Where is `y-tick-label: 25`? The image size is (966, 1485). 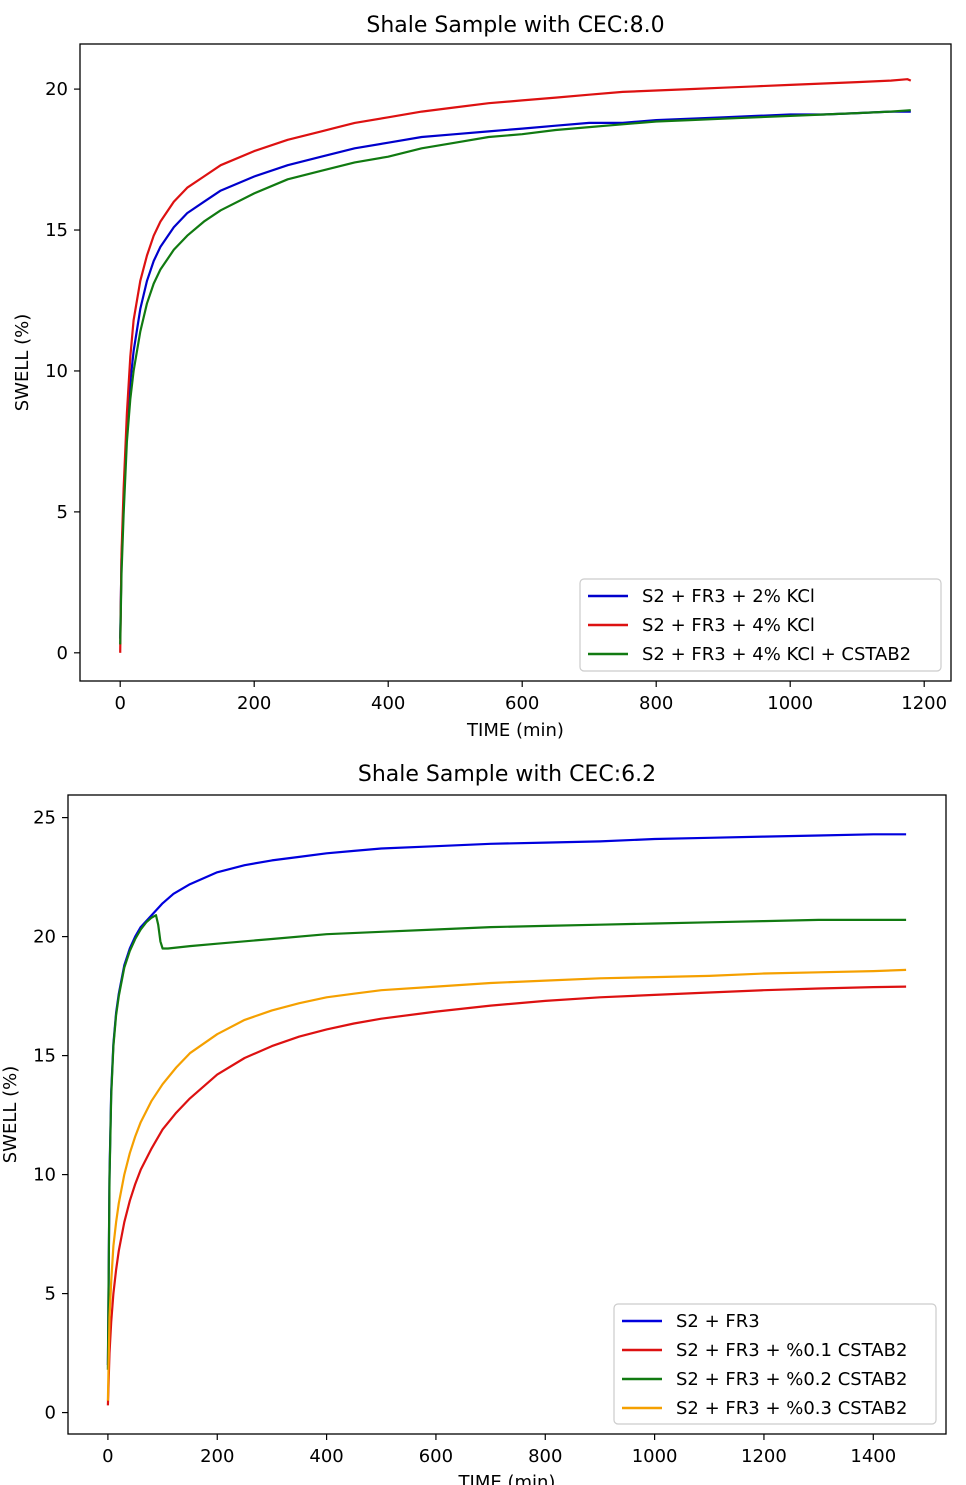 y-tick-label: 25 is located at coordinates (44, 818).